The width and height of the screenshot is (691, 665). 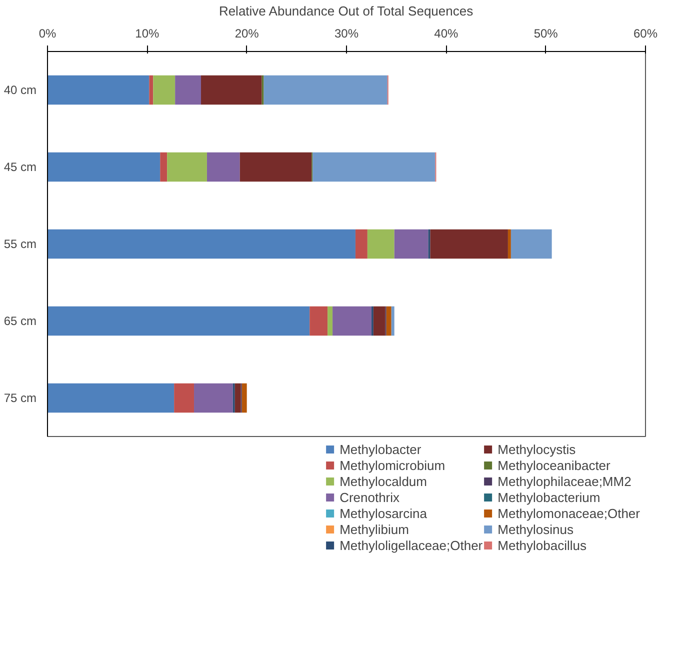 What do you see at coordinates (542, 545) in the screenshot?
I see `legend-label: Methylobacillus` at bounding box center [542, 545].